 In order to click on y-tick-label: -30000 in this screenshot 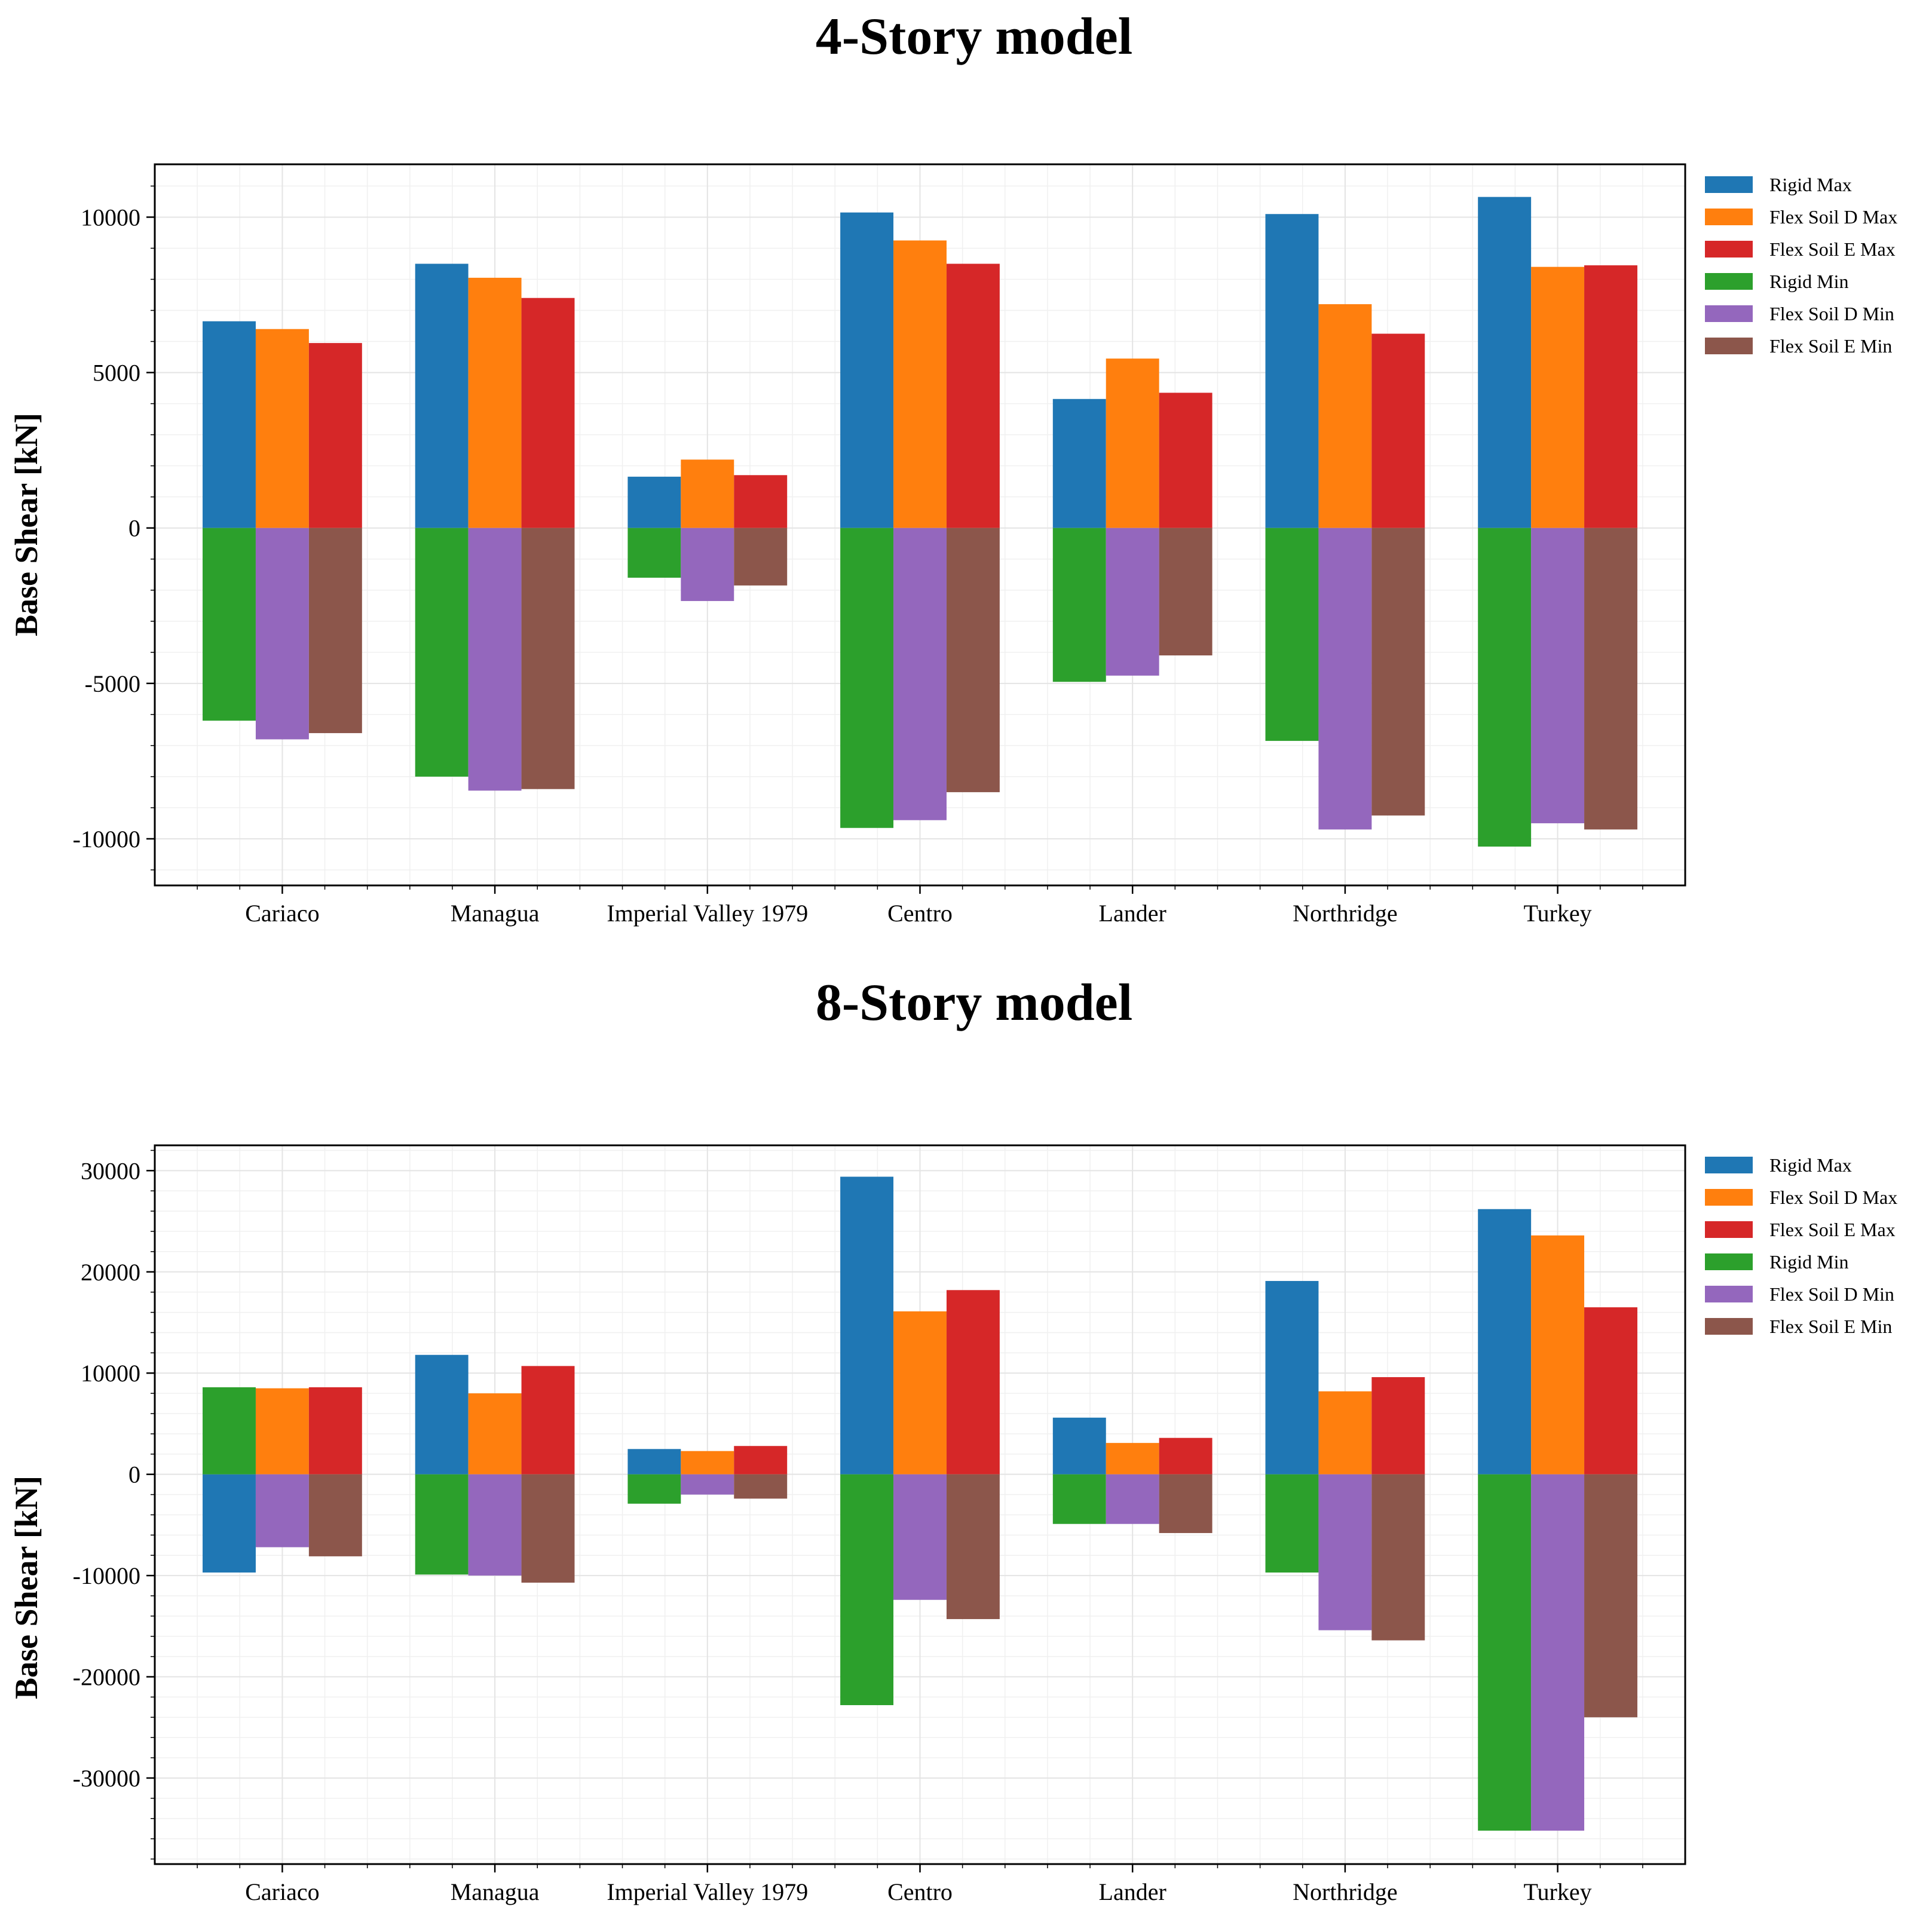, I will do `click(106, 1778)`.